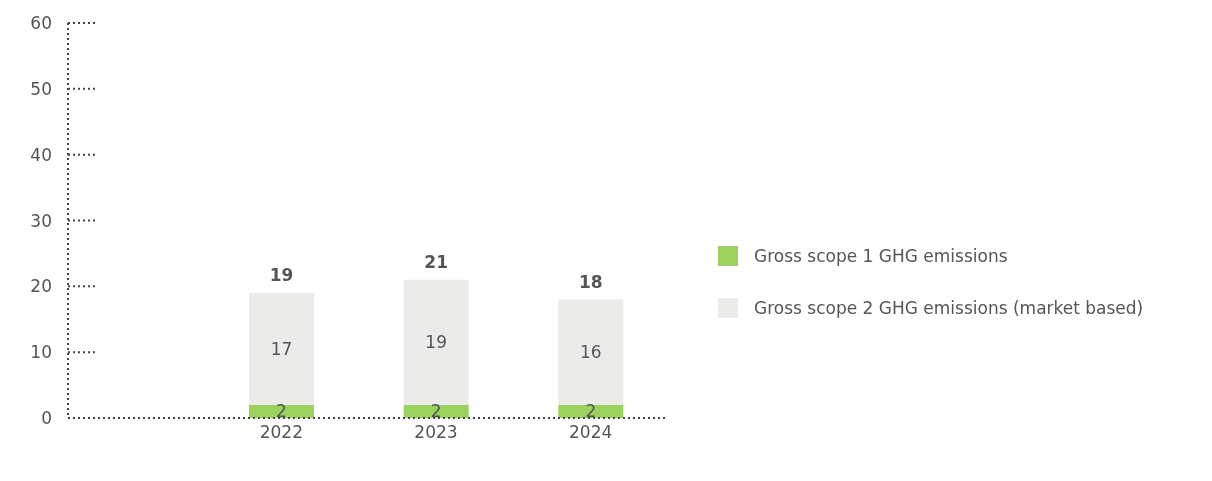  I want to click on y-tick-label: 10, so click(41, 352).